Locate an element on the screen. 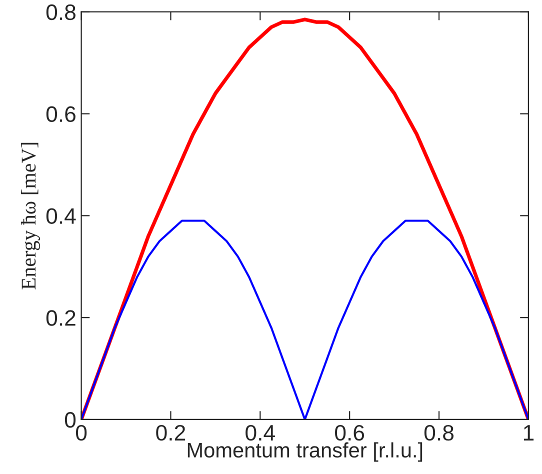  x-axis-title: Momentum transfer [r.l.u.] is located at coordinates (305, 452).